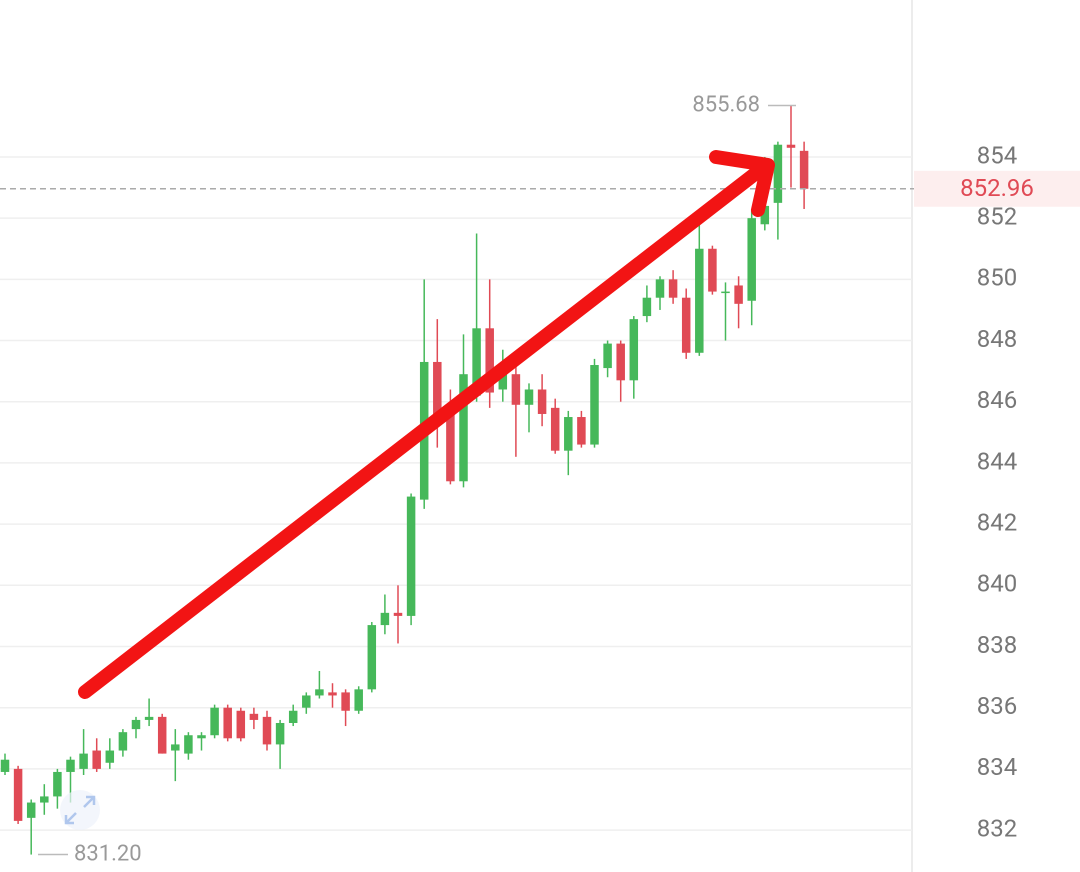 Image resolution: width=1080 pixels, height=872 pixels. Describe the element at coordinates (997, 278) in the screenshot. I see `y-tick-label: 850` at that location.